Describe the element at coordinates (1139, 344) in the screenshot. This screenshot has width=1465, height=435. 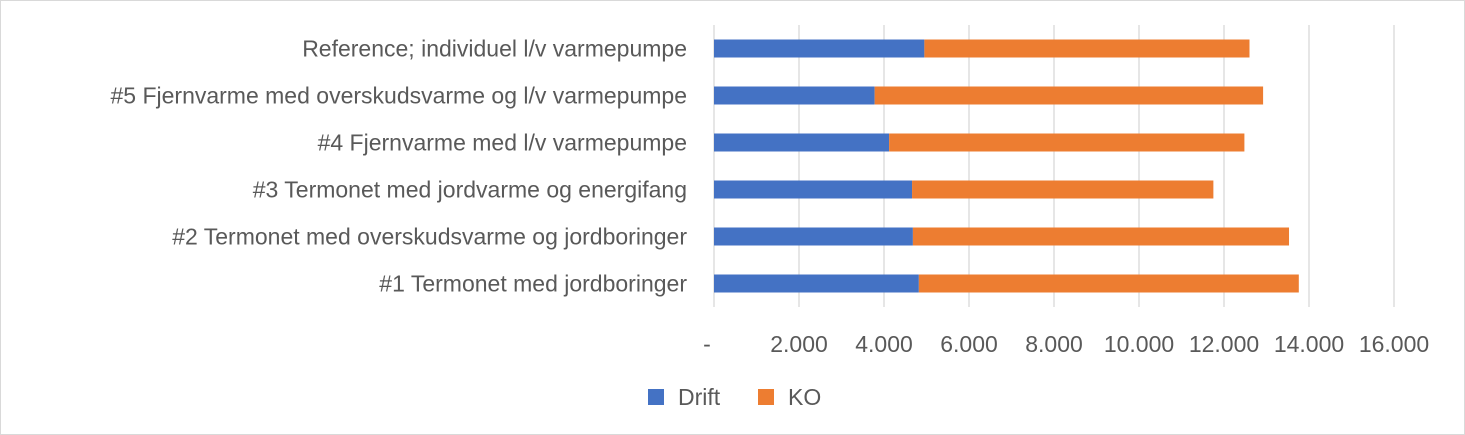
I see `x-tick-label: 10.000` at that location.